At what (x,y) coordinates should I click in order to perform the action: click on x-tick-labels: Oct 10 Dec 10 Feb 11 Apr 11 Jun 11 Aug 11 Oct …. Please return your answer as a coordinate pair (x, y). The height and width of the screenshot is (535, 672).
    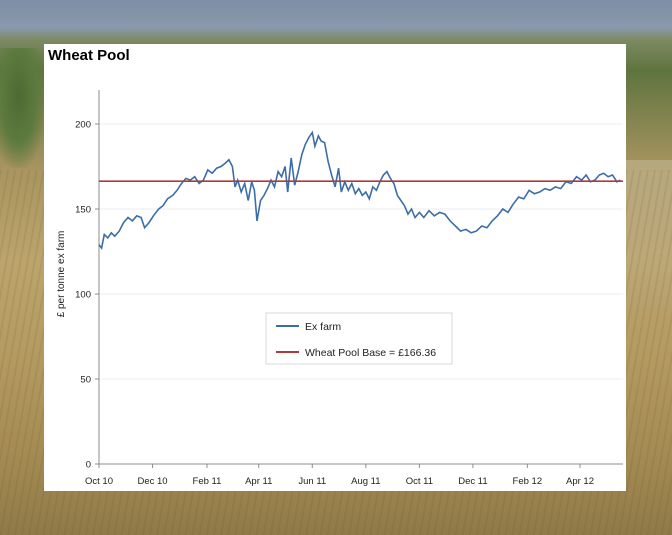
    Looking at the image, I should click on (339, 475).